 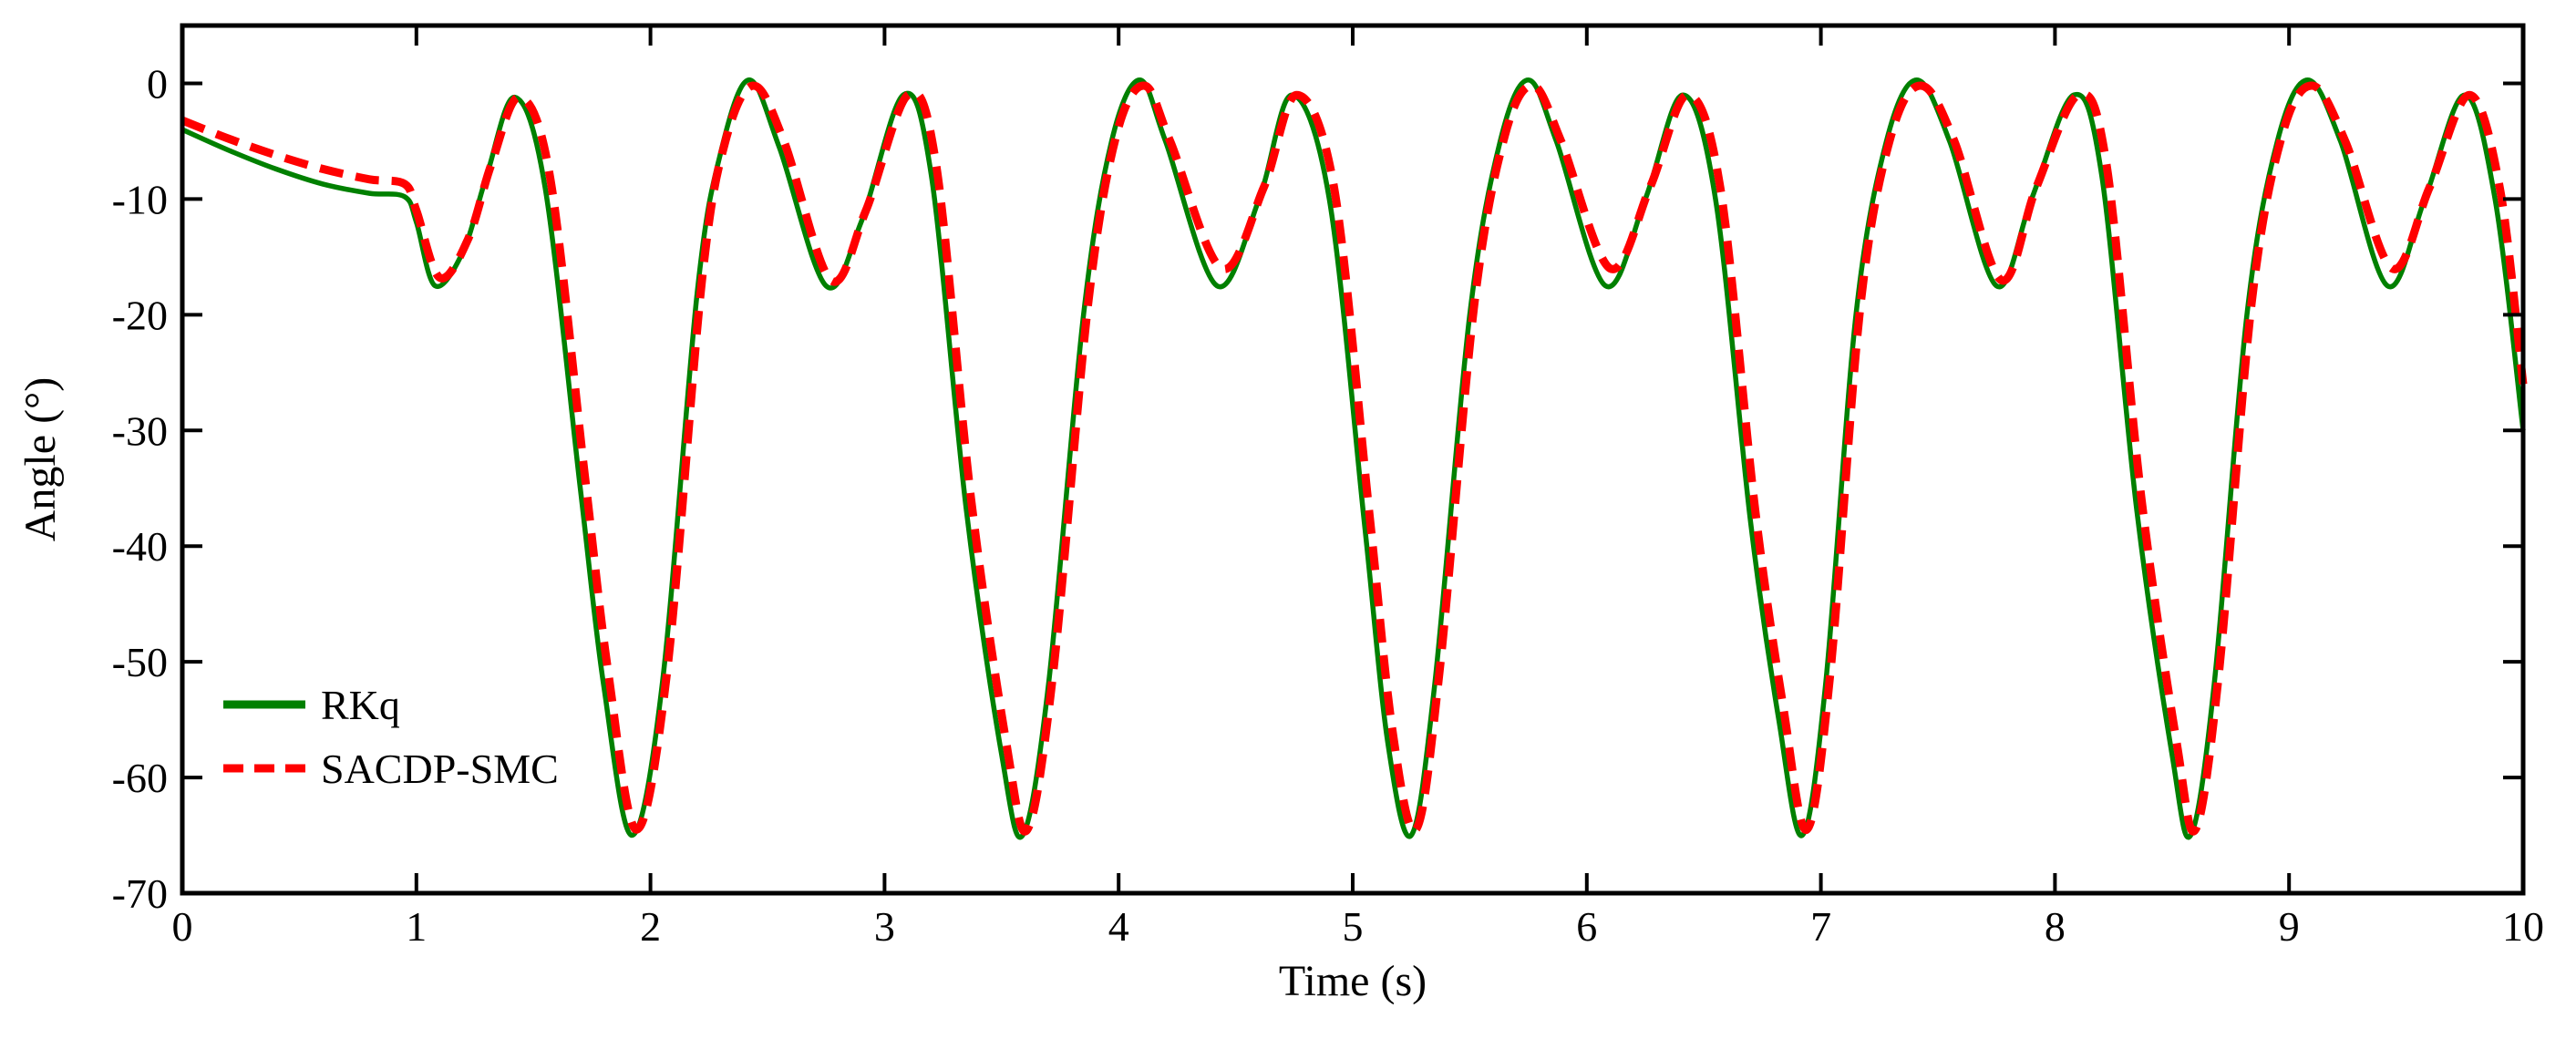 I want to click on legend: RKq SACDP-SMC, so click(x=391, y=737).